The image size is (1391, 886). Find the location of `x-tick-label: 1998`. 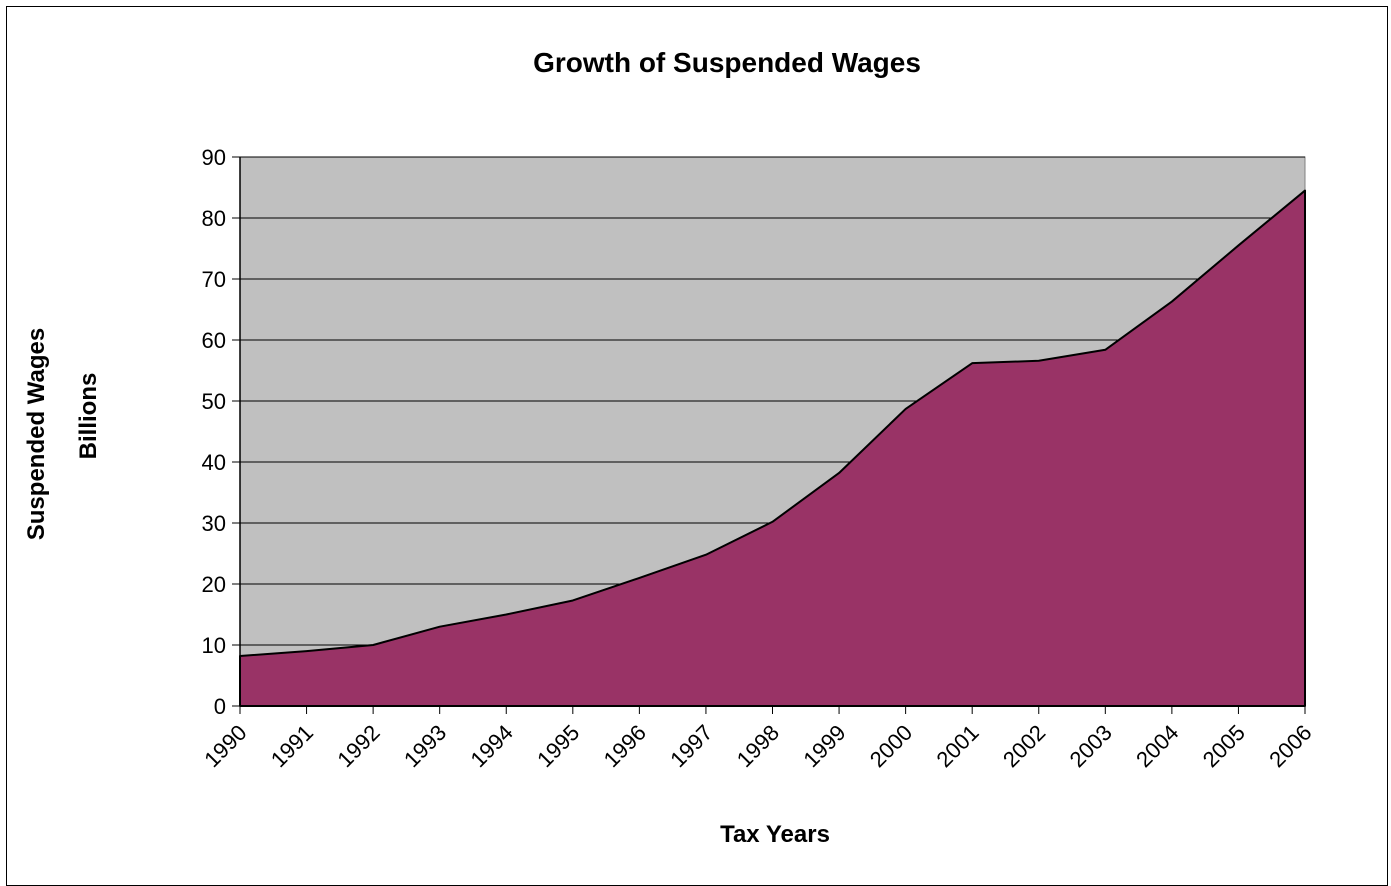

x-tick-label: 1998 is located at coordinates (758, 746).